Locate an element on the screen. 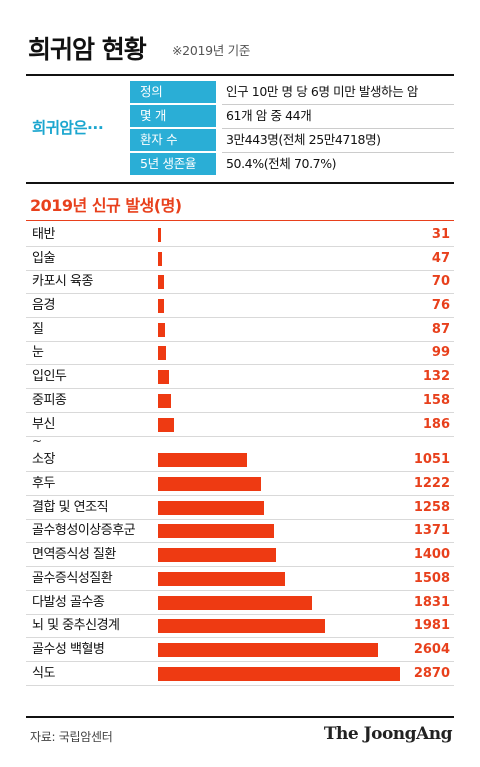 The width and height of the screenshot is (480, 767). value-label: 1051 is located at coordinates (431, 459).